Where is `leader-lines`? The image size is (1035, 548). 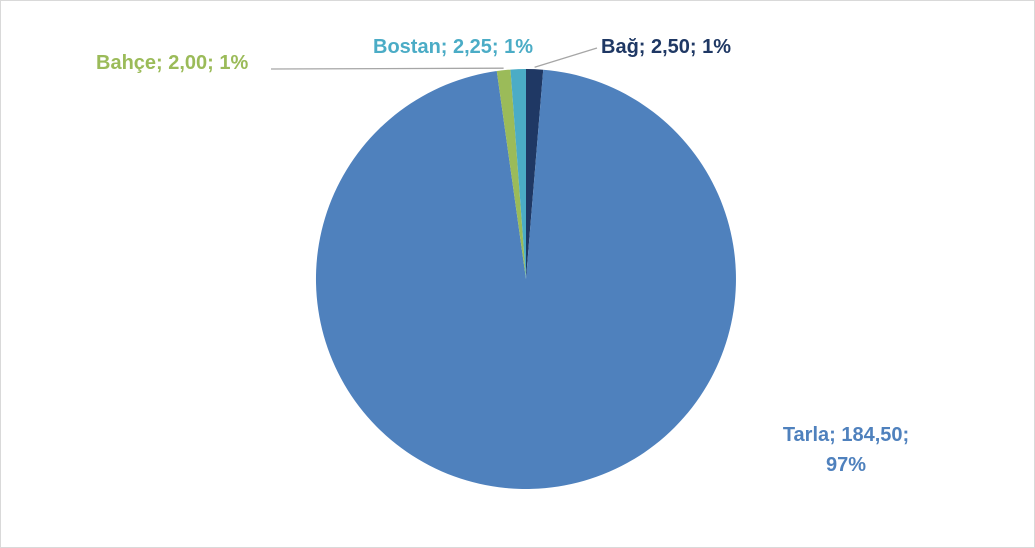 leader-lines is located at coordinates (434, 58).